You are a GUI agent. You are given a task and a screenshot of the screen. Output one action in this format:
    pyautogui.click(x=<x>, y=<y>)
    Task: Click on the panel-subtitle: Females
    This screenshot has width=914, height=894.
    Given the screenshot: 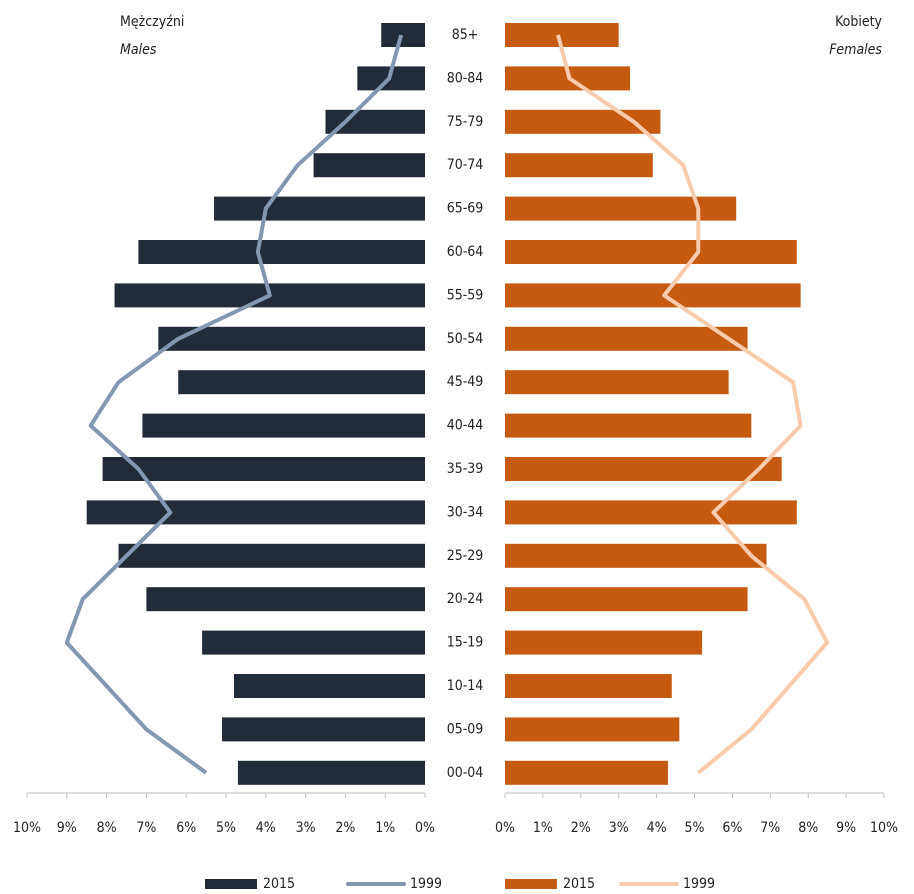 What is the action you would take?
    pyautogui.click(x=855, y=50)
    